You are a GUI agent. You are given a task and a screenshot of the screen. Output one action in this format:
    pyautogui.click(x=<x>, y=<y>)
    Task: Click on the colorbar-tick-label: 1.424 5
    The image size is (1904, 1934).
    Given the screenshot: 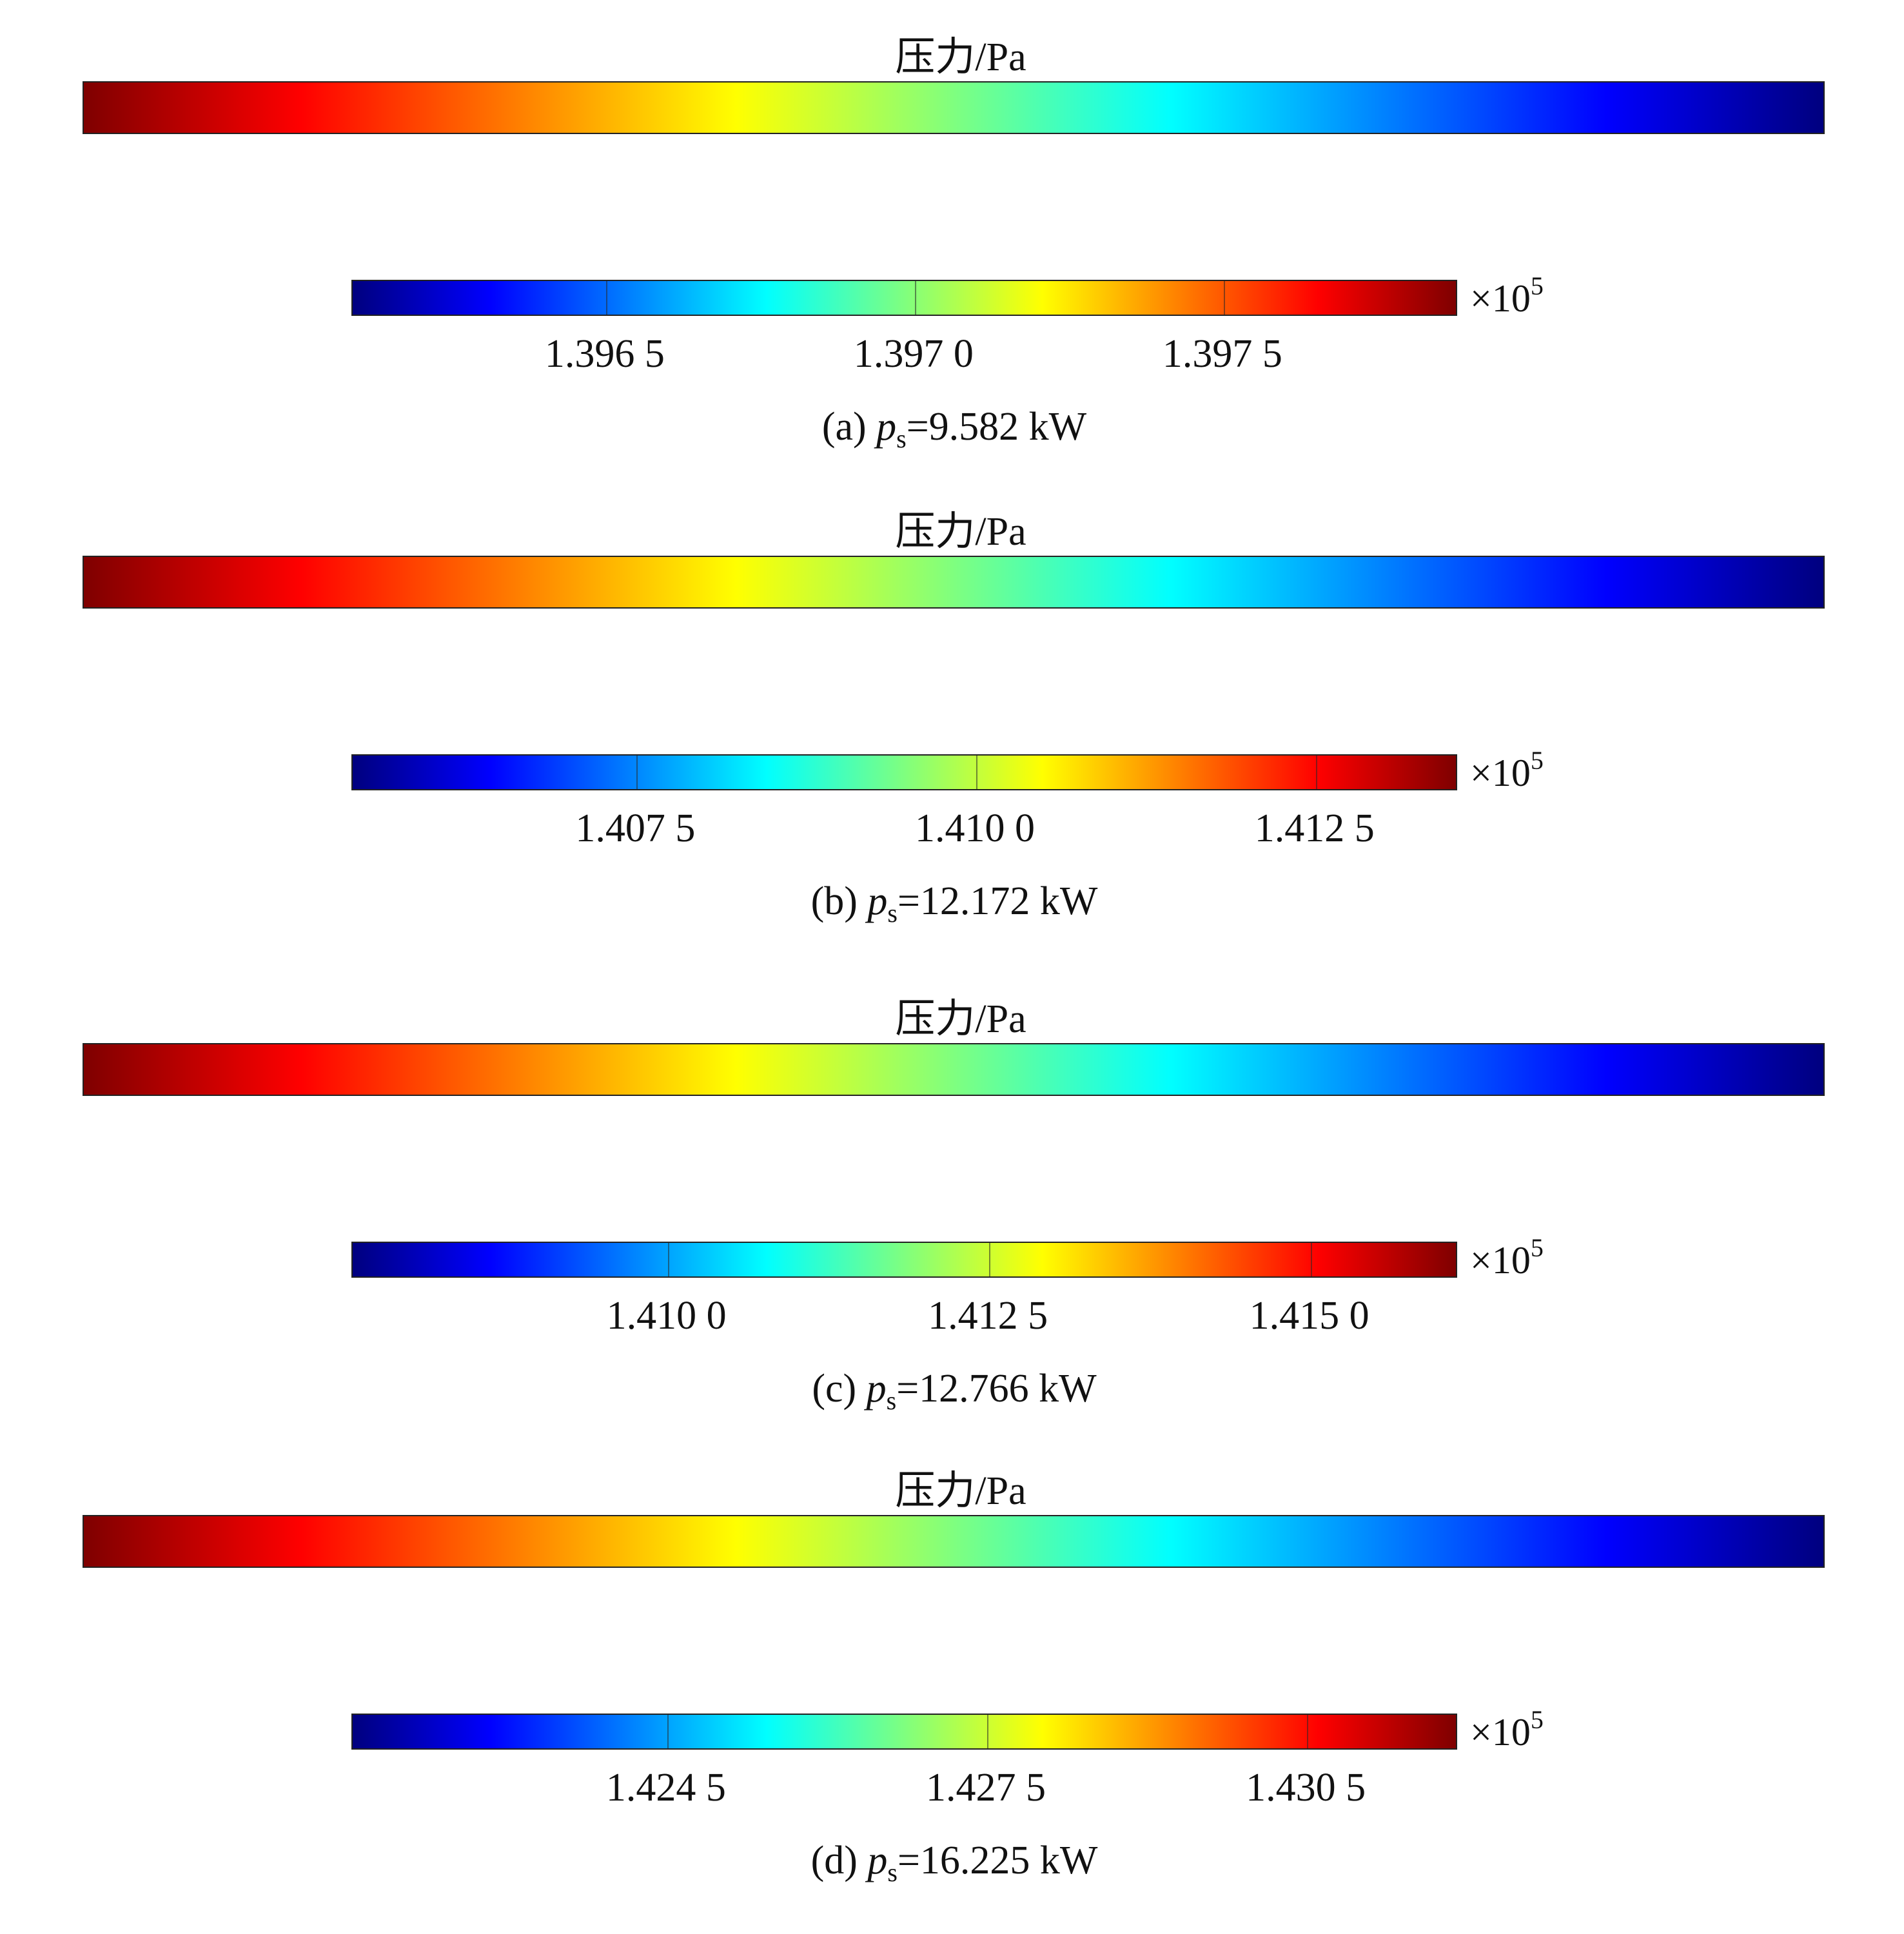 What is the action you would take?
    pyautogui.click(x=665, y=1788)
    